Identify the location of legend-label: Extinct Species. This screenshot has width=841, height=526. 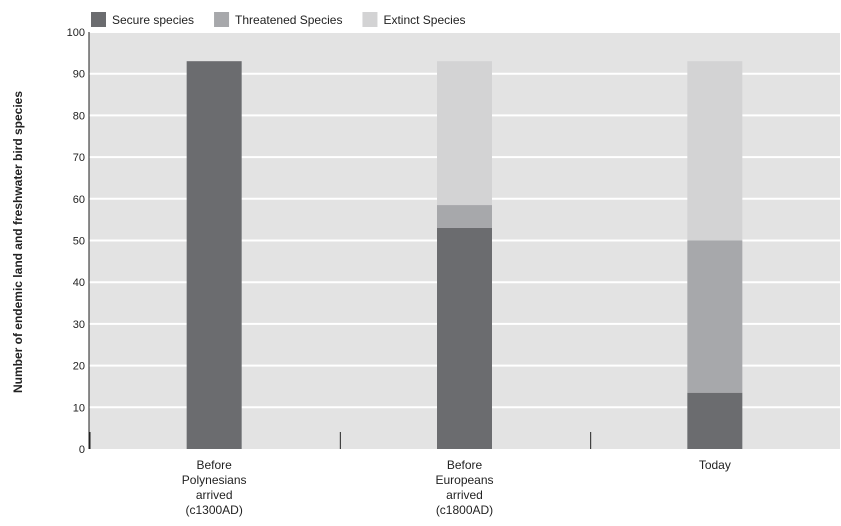
(424, 20).